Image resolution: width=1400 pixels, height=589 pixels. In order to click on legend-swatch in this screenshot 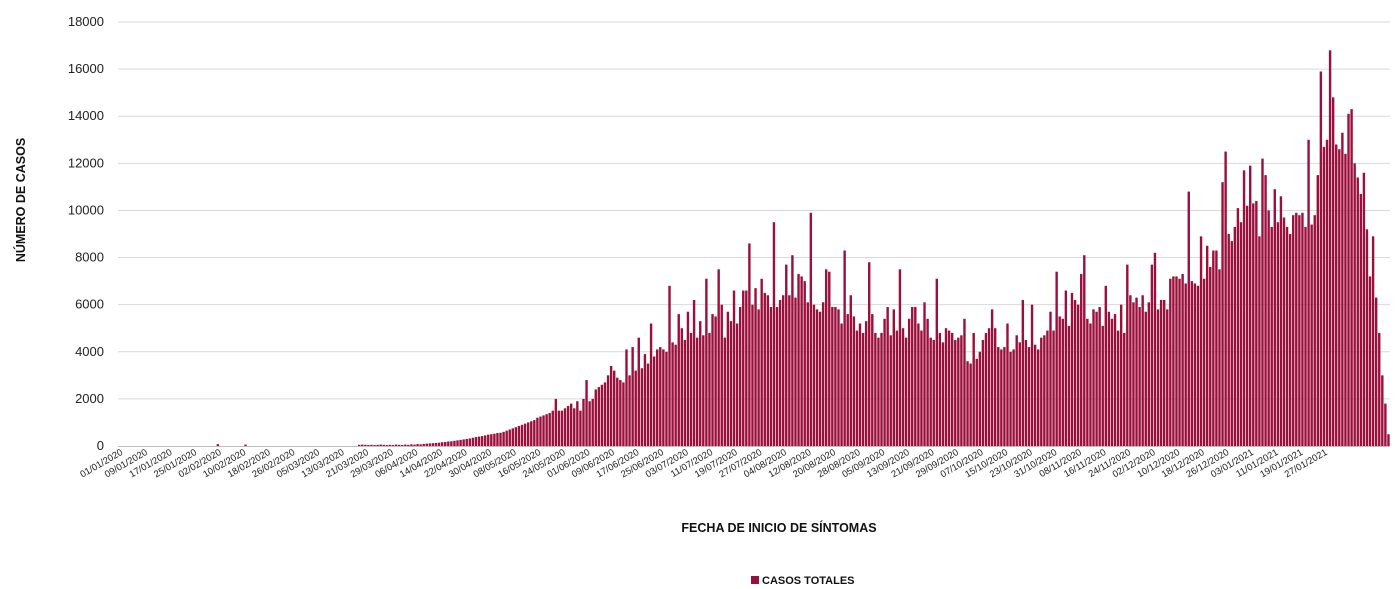, I will do `click(755, 580)`.